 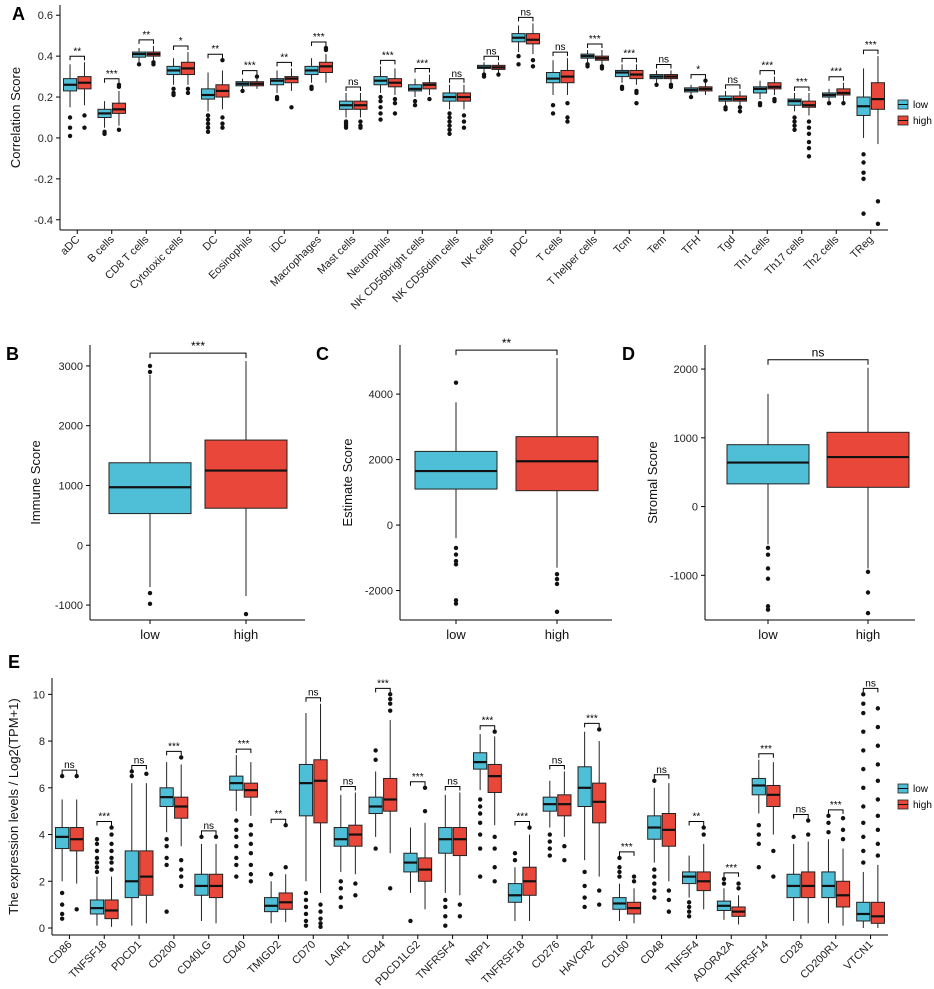 What do you see at coordinates (697, 817) in the screenshot?
I see `panel-E-sig-label: **` at bounding box center [697, 817].